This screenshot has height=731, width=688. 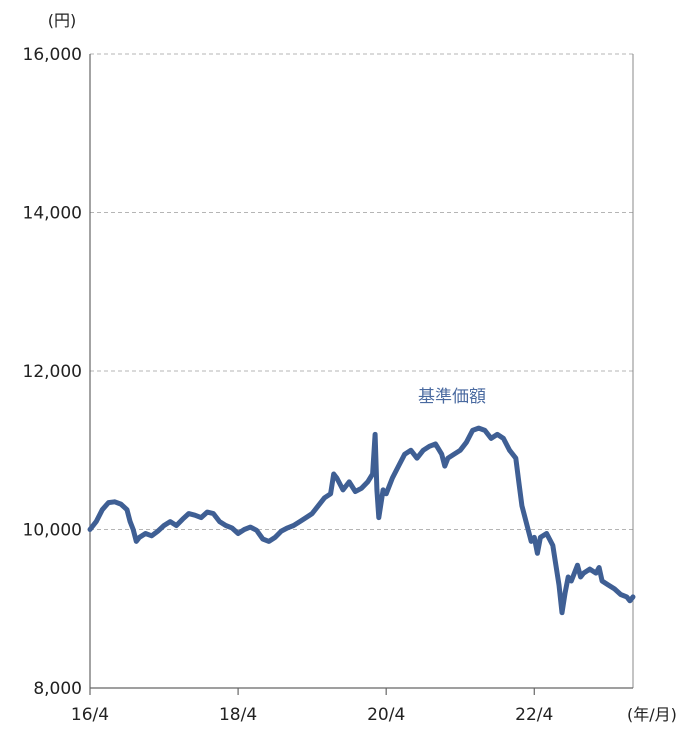 What do you see at coordinates (534, 715) in the screenshot?
I see `x-tick-label: 22/4` at bounding box center [534, 715].